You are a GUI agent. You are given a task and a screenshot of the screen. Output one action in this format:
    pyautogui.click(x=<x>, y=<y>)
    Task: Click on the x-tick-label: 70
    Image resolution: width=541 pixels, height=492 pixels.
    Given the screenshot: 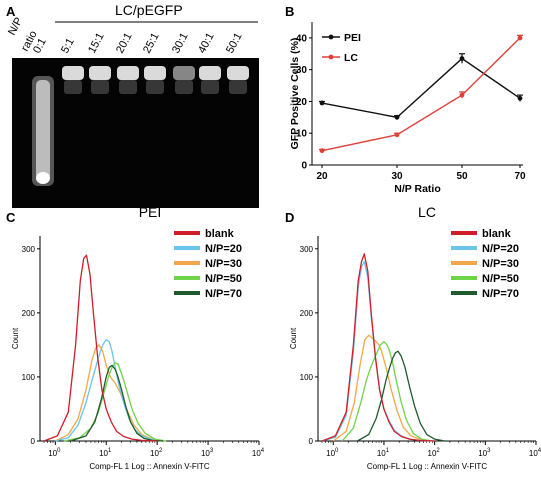 What is the action you would take?
    pyautogui.click(x=520, y=176)
    